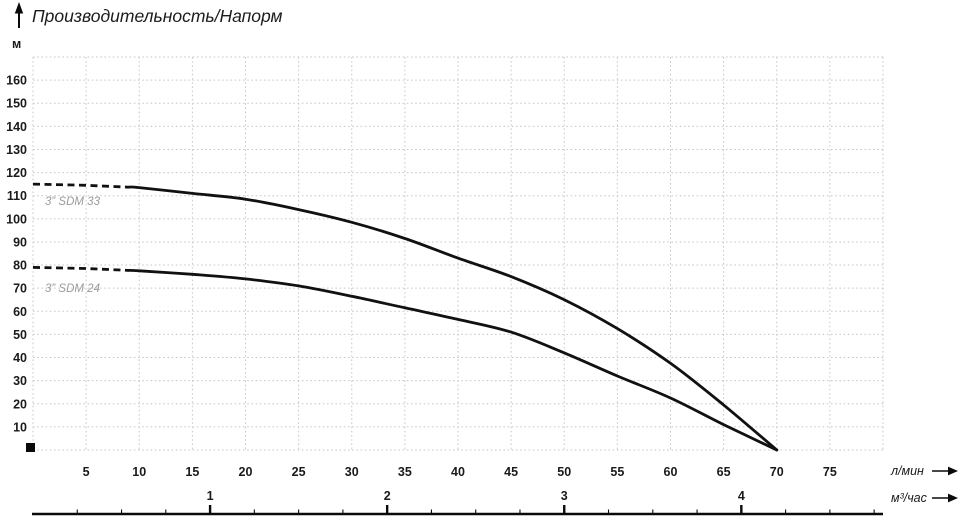 The width and height of the screenshot is (972, 523). Describe the element at coordinates (17, 44) in the screenshot. I see `y-axis-unit-label: м` at that location.